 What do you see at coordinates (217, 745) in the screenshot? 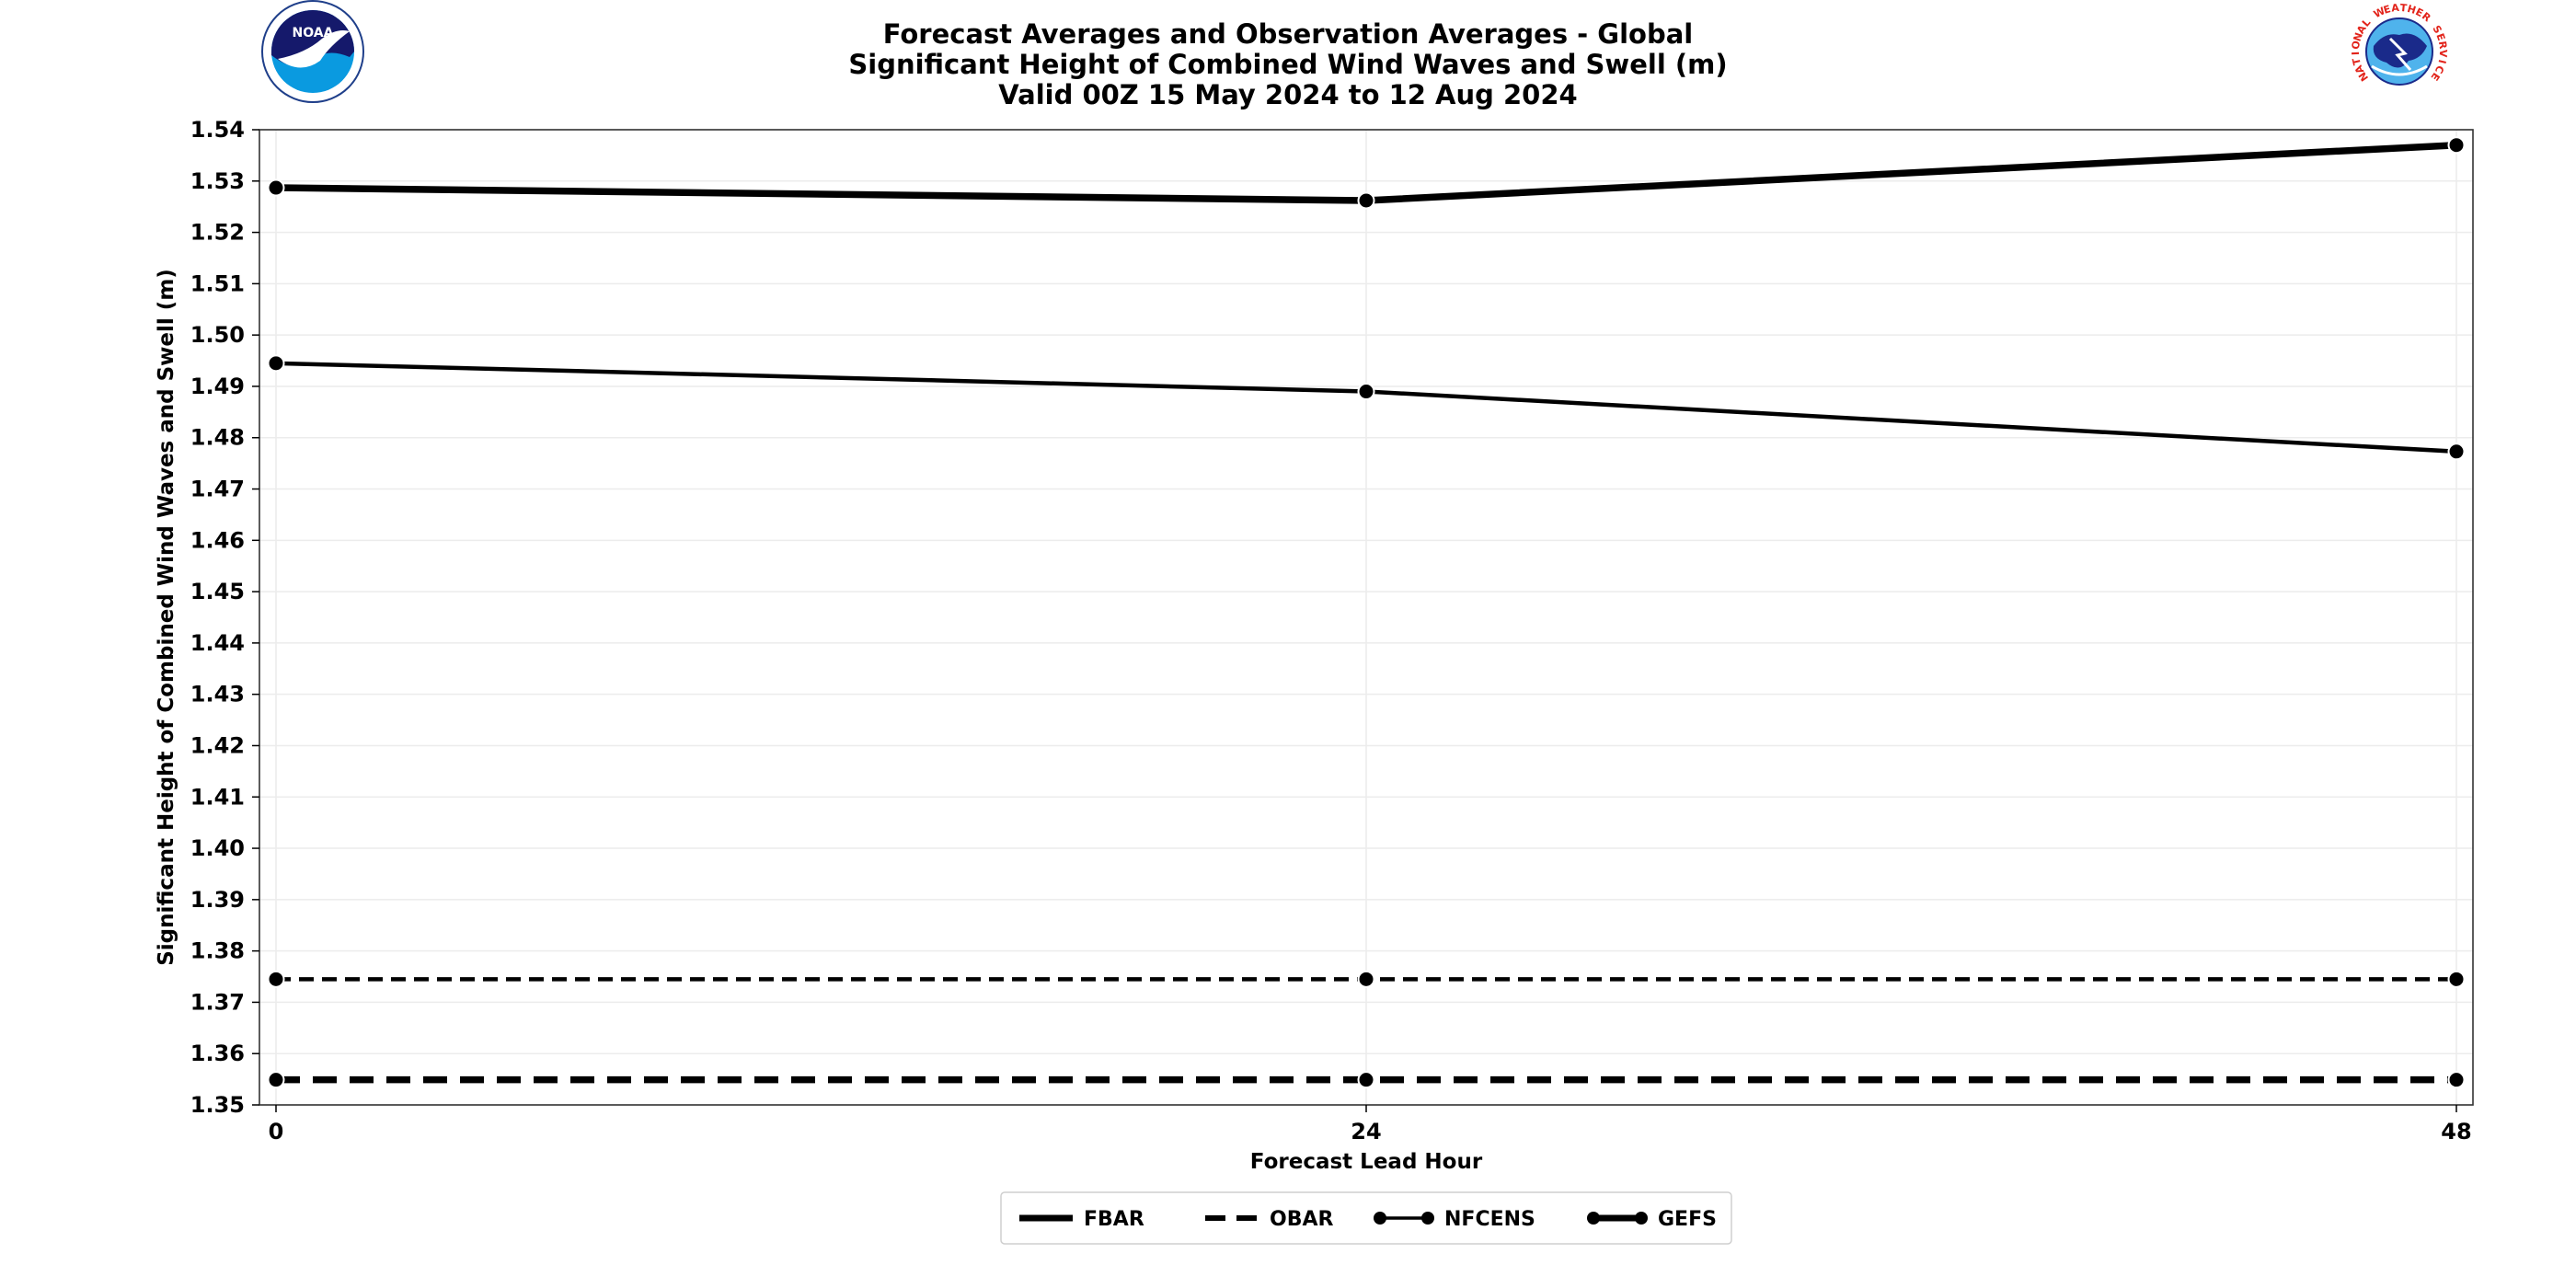
I see `y-tick-label: 1.42` at bounding box center [217, 745].